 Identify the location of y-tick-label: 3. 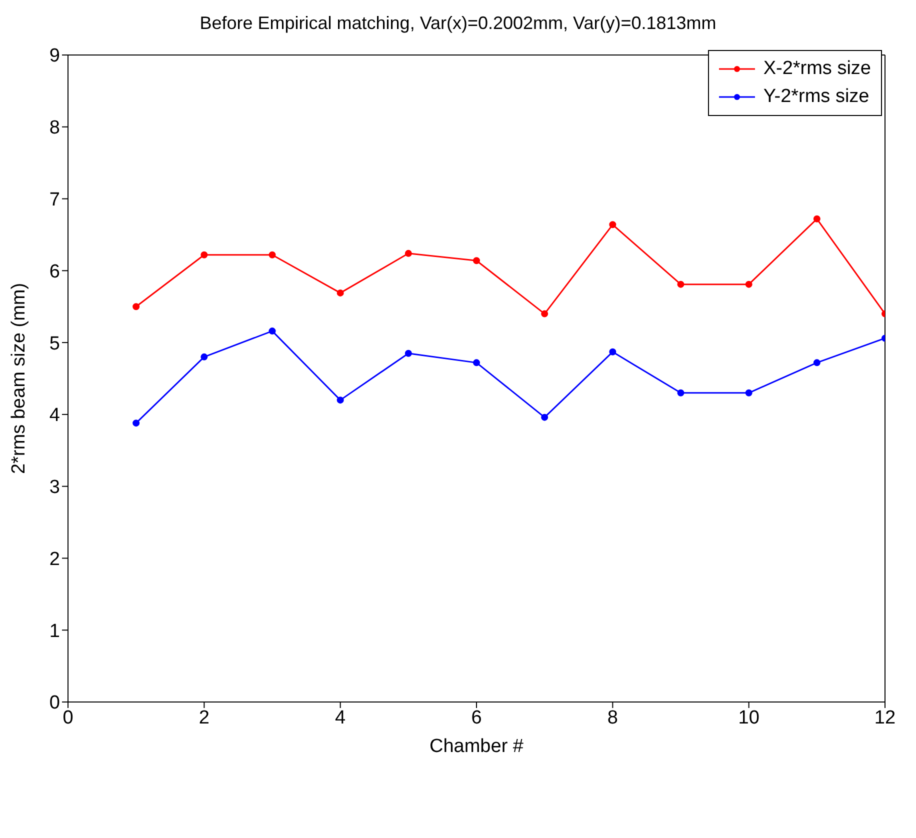
(54, 487).